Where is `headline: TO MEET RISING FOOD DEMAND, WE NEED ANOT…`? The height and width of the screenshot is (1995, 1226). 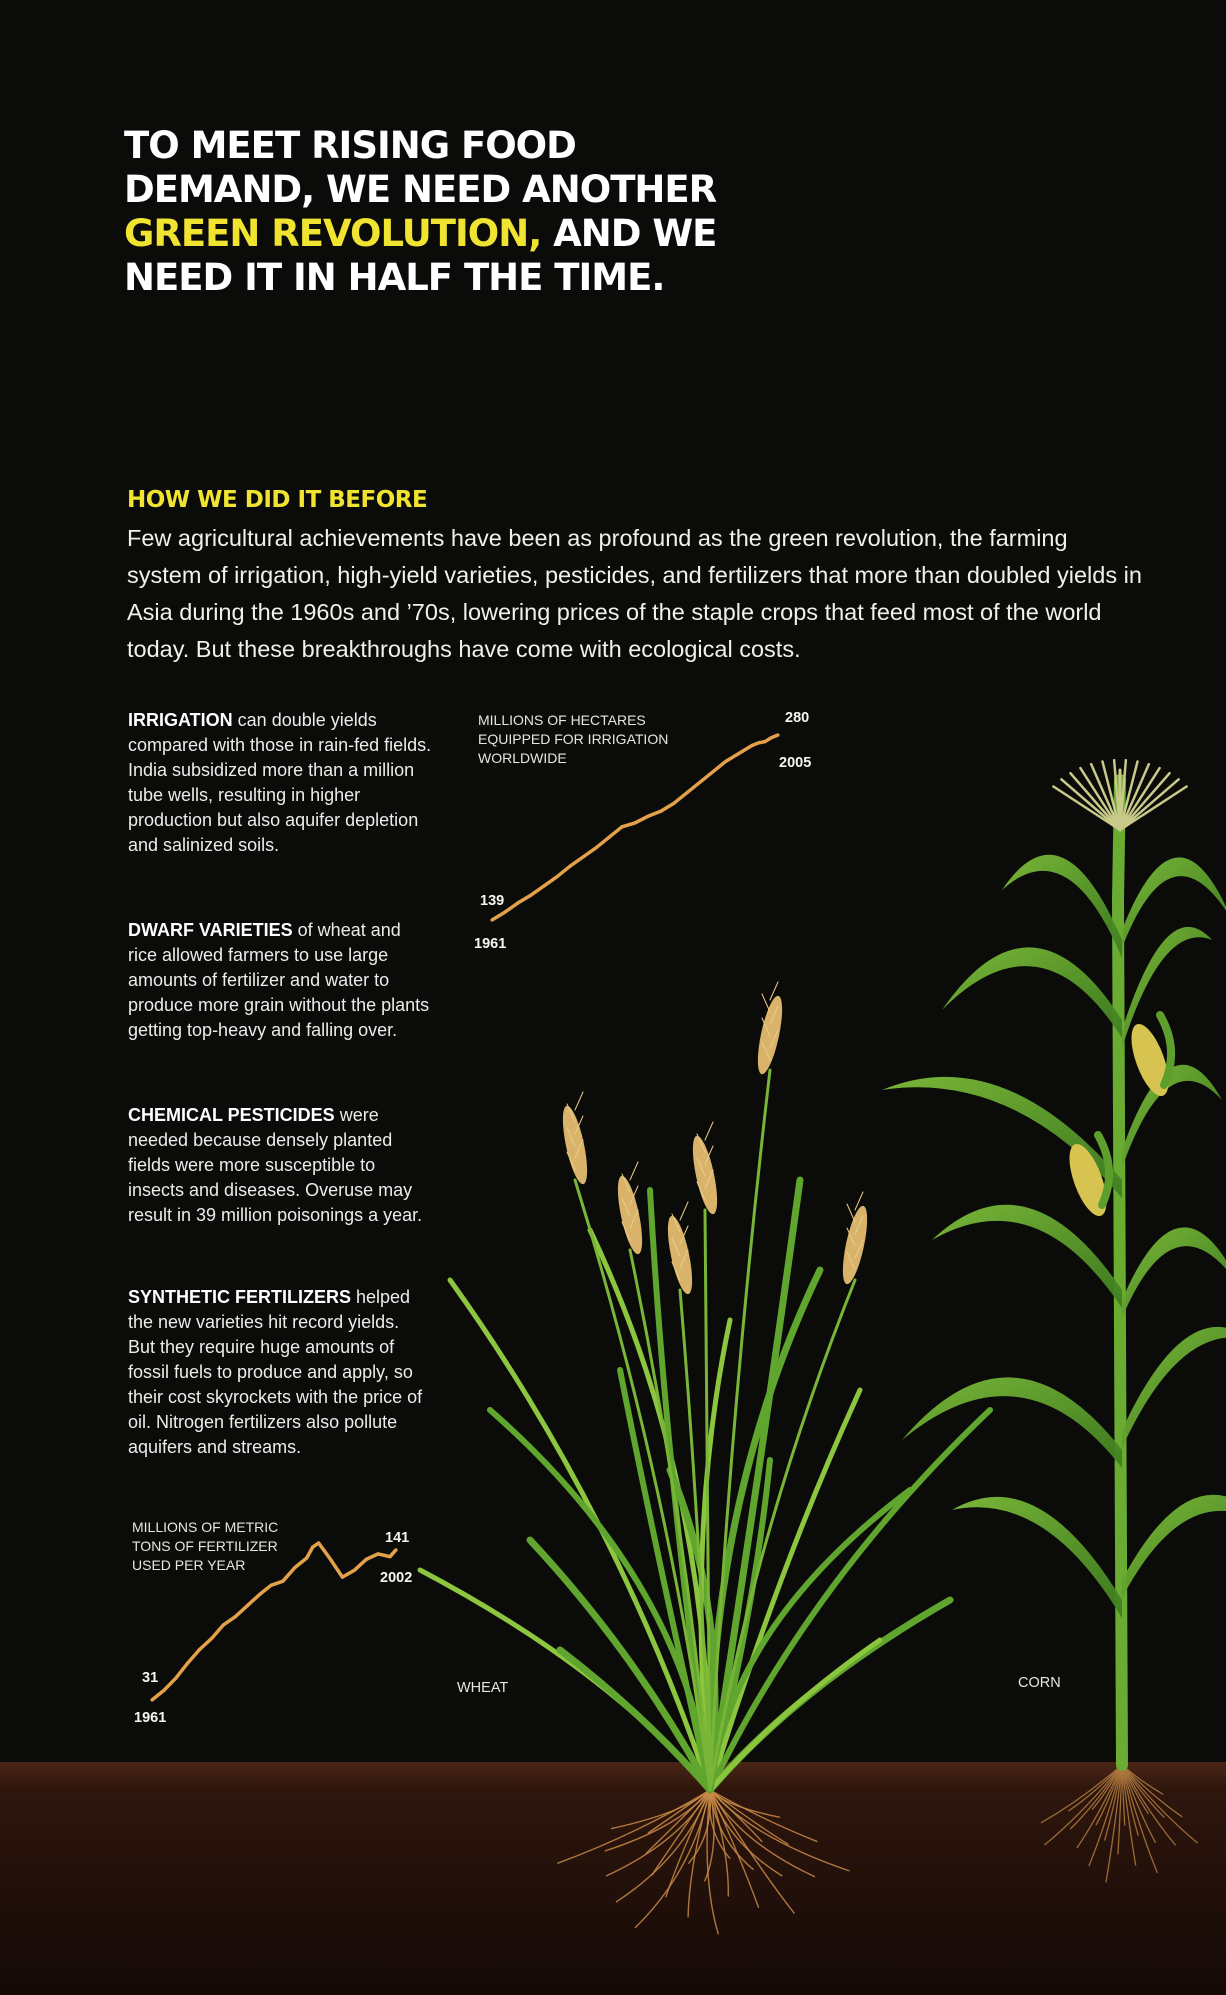 headline: TO MEET RISING FOOD DEMAND, WE NEED ANOT… is located at coordinates (464, 212).